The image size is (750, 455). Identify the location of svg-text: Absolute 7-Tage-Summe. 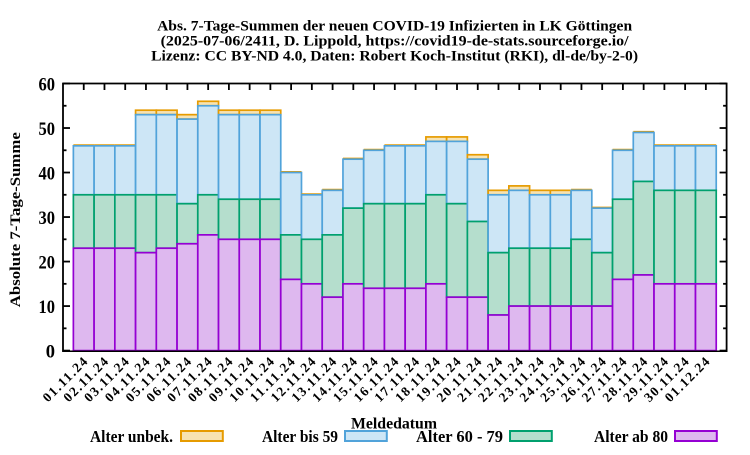
(16, 219).